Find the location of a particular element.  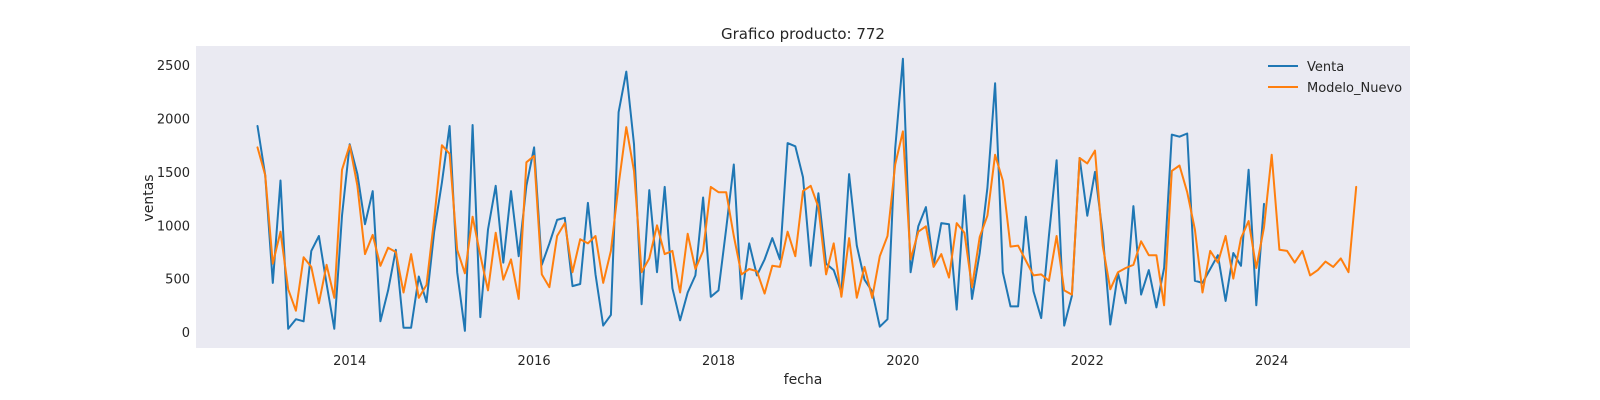

y-tick-label: 0 is located at coordinates (186, 333).